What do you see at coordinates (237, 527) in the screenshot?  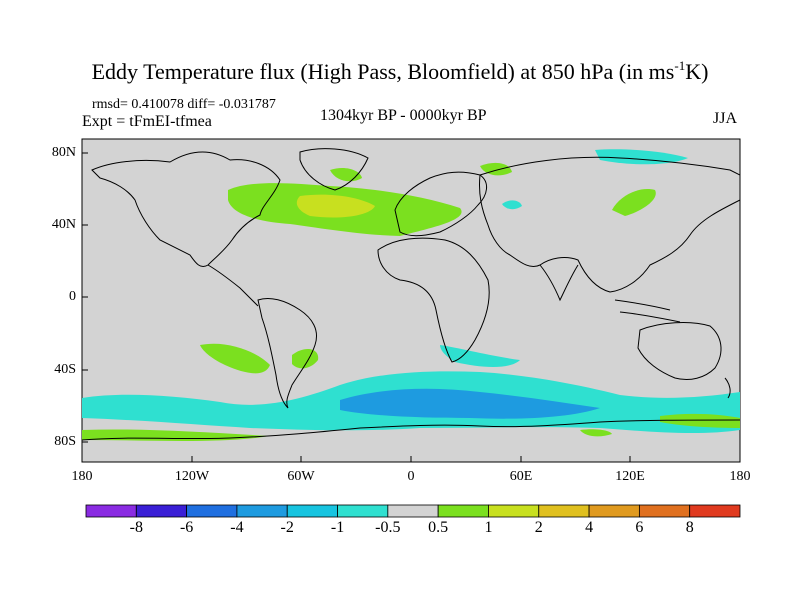 I see `colorbar-label: -4` at bounding box center [237, 527].